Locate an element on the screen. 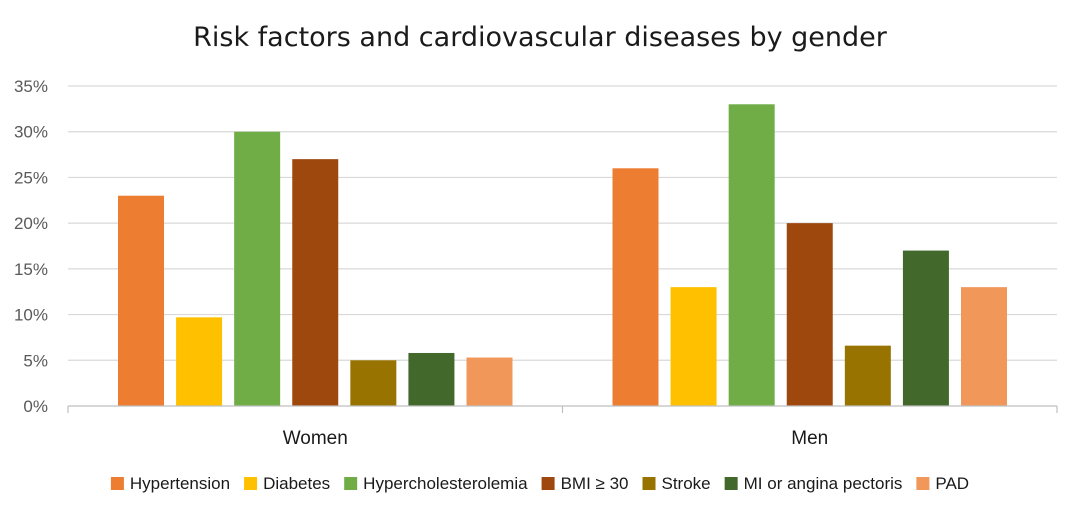 Image resolution: width=1080 pixels, height=511 pixels. bar-bmi-30-women is located at coordinates (315, 282).